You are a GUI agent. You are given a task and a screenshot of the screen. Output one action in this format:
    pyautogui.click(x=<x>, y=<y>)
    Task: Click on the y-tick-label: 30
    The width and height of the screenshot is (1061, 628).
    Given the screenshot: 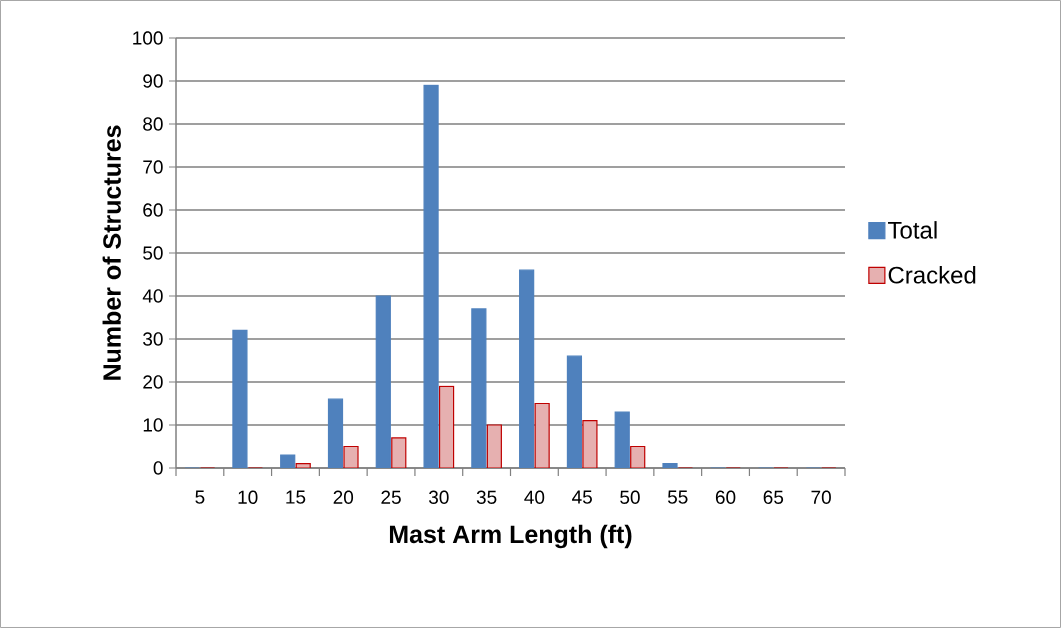 What is the action you would take?
    pyautogui.click(x=153, y=339)
    